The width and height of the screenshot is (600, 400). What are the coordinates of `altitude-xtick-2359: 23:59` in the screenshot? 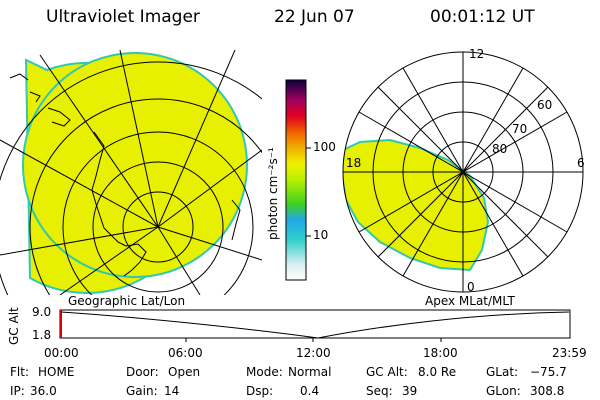 It's located at (569, 353).